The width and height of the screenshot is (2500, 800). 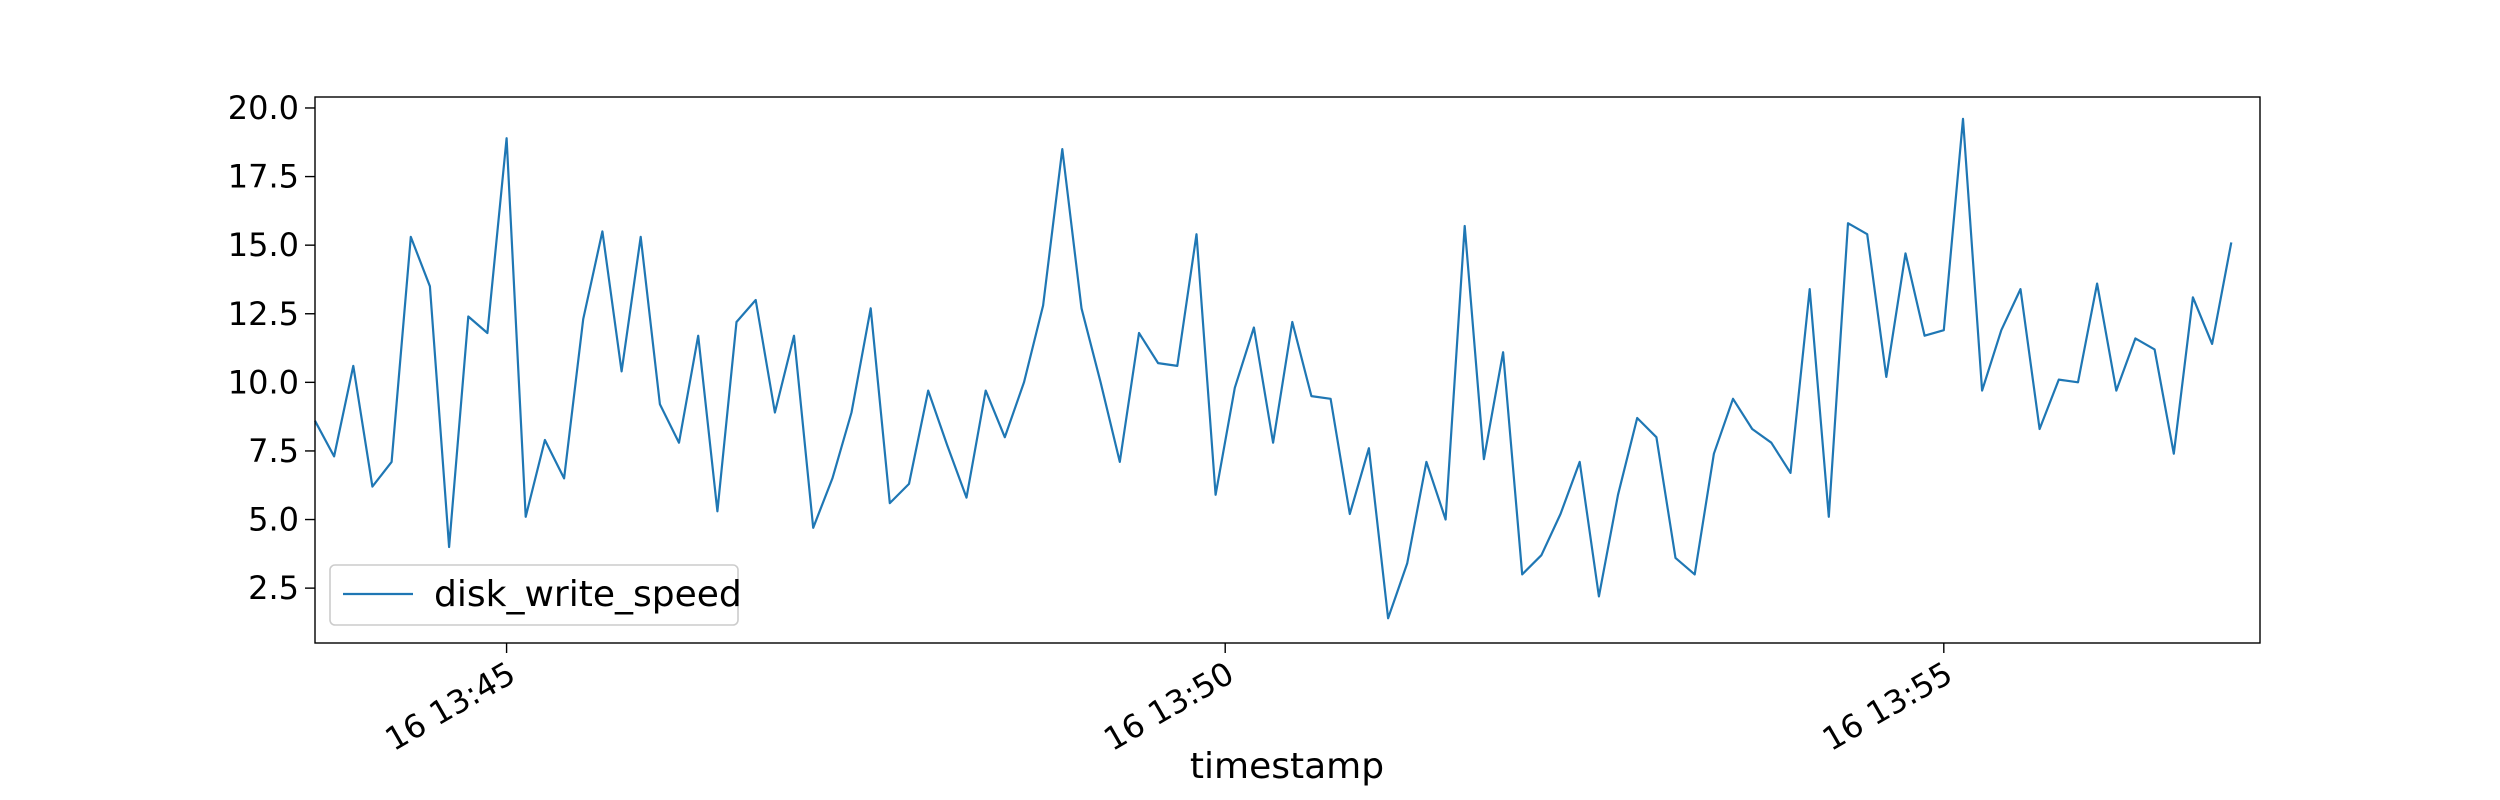 What do you see at coordinates (1287, 766) in the screenshot?
I see `x-axis-label: timestamp` at bounding box center [1287, 766].